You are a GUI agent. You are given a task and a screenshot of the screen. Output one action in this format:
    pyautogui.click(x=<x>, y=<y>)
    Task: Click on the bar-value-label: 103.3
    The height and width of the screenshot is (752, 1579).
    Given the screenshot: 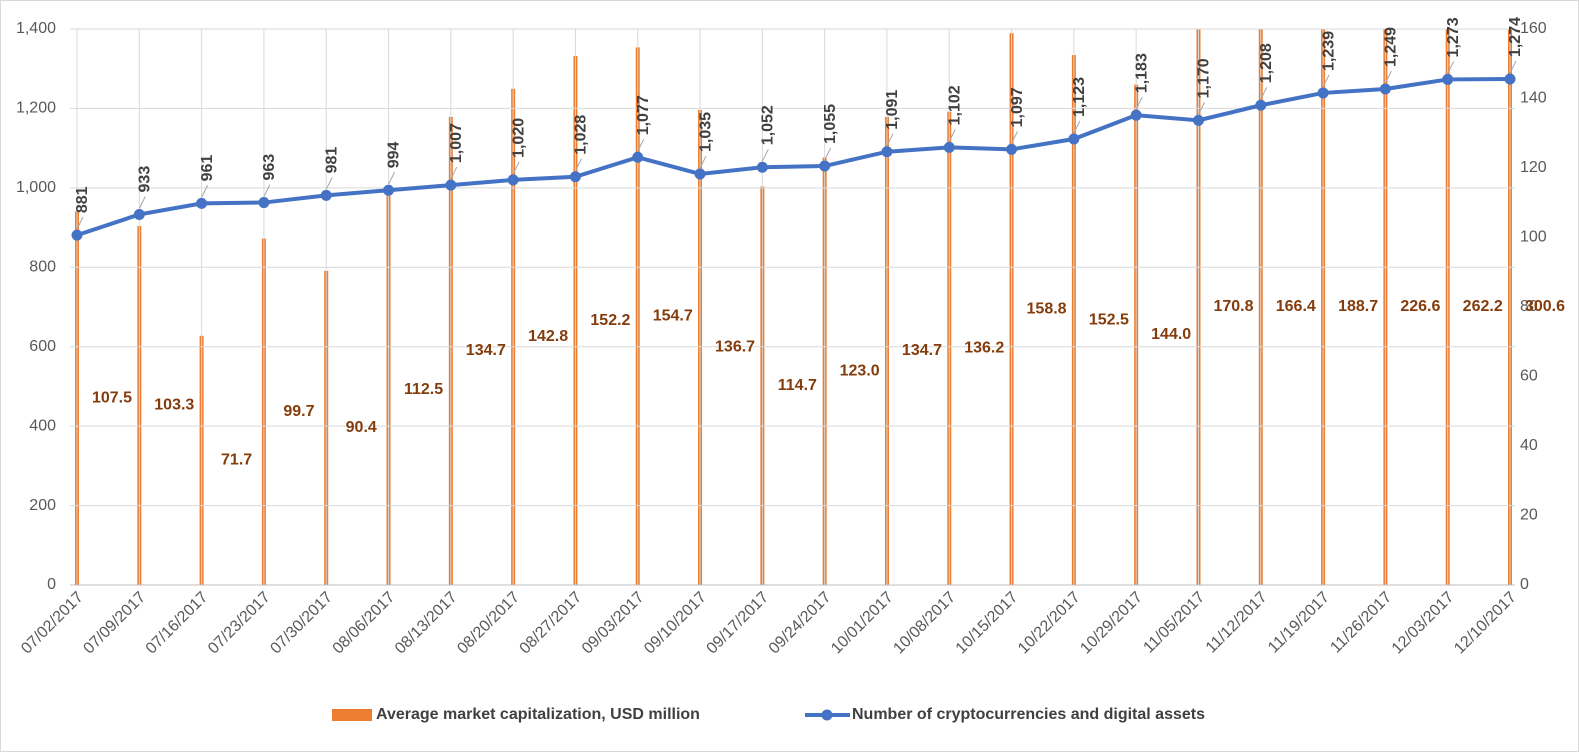 What is the action you would take?
    pyautogui.click(x=174, y=405)
    